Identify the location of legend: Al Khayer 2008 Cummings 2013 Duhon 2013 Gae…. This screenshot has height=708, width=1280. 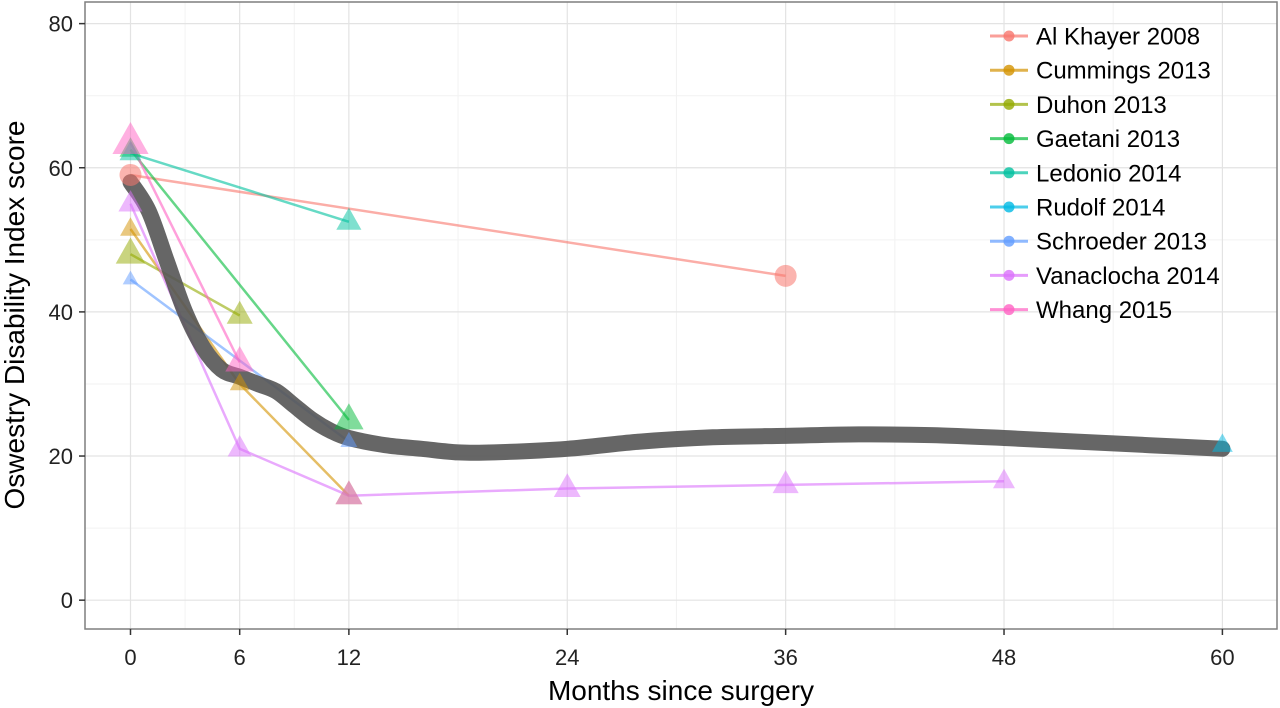
(1105, 174).